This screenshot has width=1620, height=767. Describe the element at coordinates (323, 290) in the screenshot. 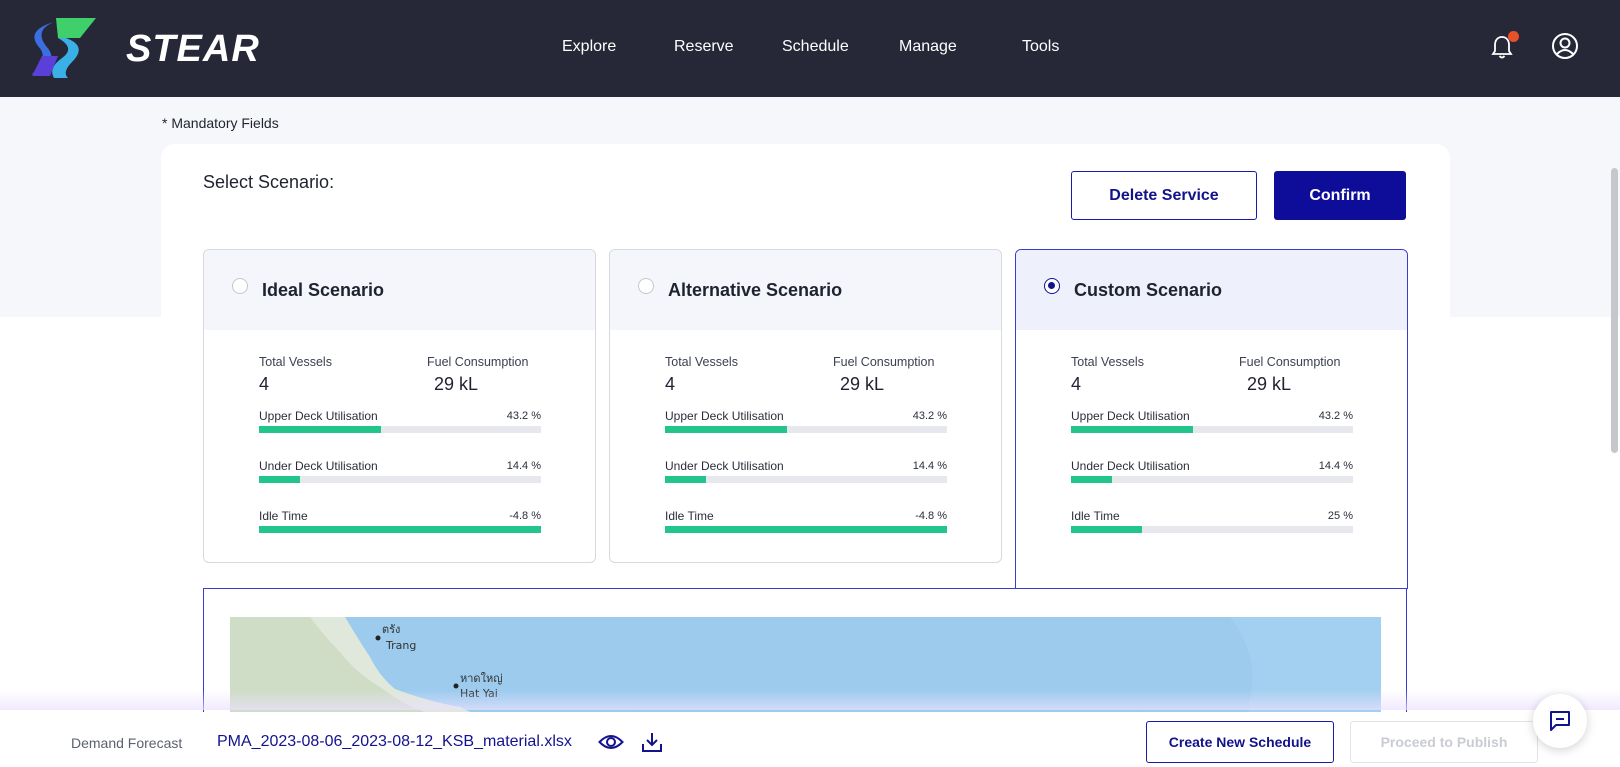

I see `scenario-title: Ideal Scenario` at that location.